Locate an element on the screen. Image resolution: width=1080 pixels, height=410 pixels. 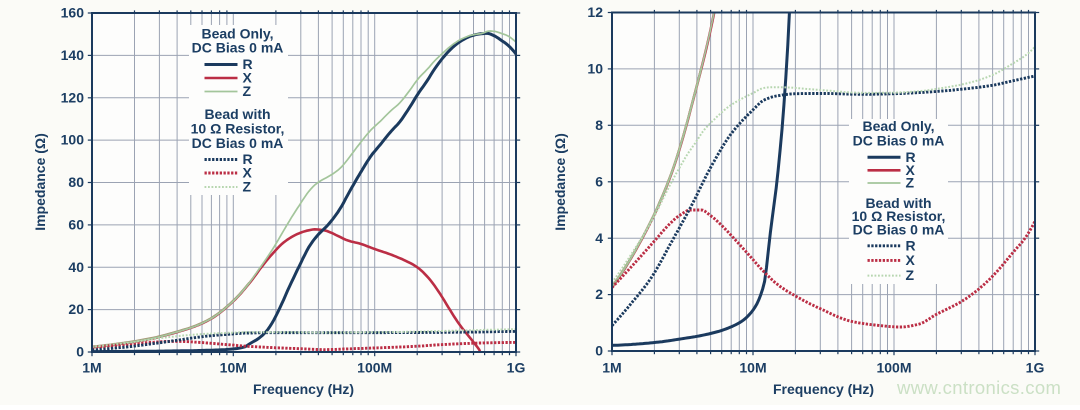
svg-text: 100 is located at coordinates (73, 140).